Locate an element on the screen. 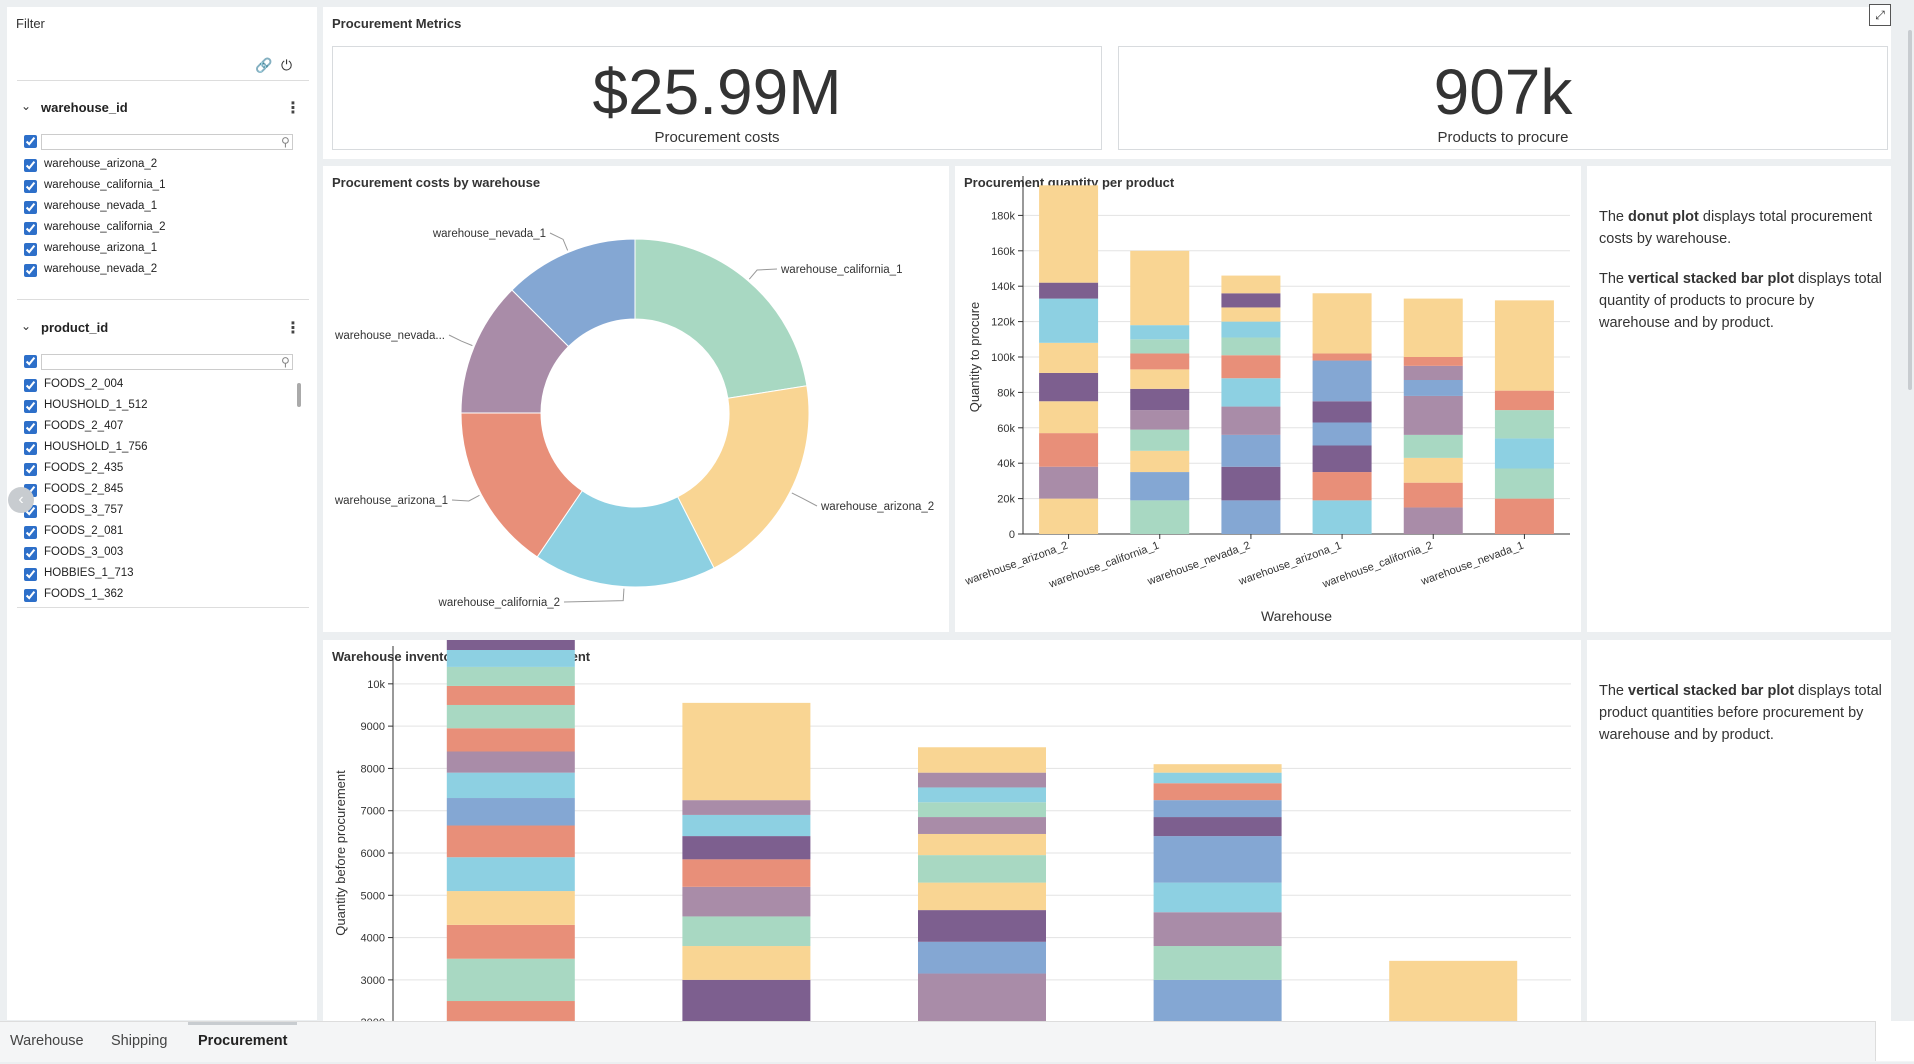 This screenshot has width=1914, height=1064. kebab-menu-icon: ⋮ is located at coordinates (293, 108).